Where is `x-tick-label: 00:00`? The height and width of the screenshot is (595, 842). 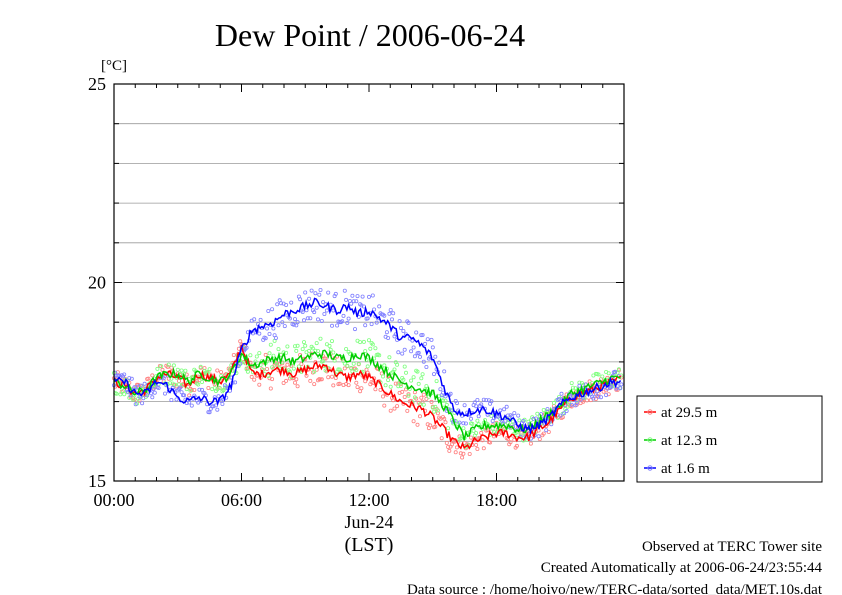 x-tick-label: 00:00 is located at coordinates (113, 500).